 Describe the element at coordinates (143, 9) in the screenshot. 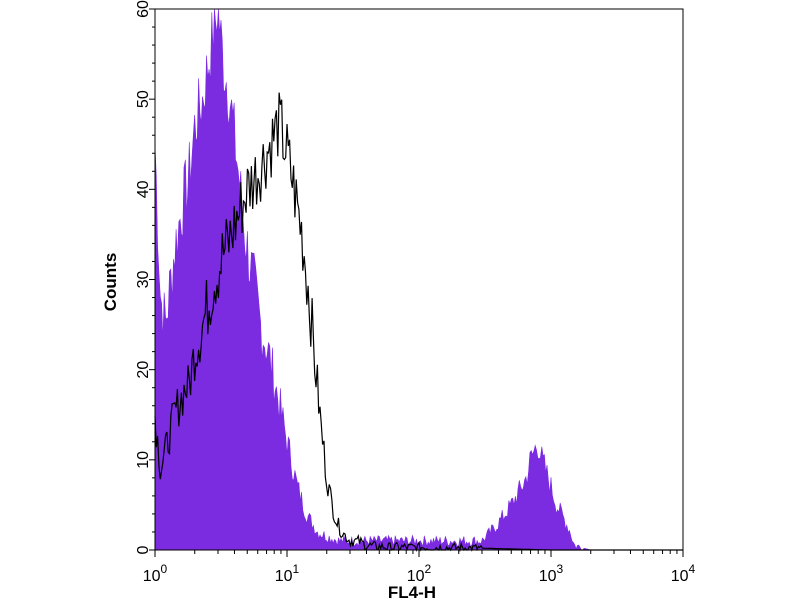

I see `y-tick-label: 60` at that location.